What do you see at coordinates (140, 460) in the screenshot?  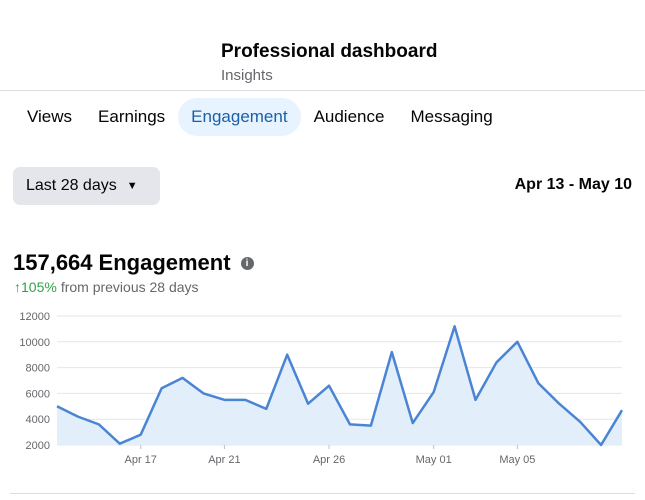 I see `x-tick-label: Apr 17` at bounding box center [140, 460].